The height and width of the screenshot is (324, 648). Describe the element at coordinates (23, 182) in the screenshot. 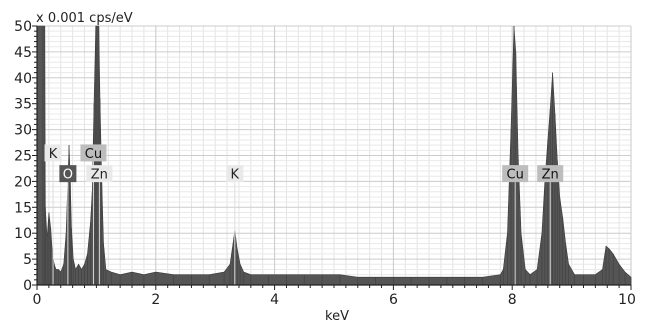

I see `y-tick-label: 20` at that location.